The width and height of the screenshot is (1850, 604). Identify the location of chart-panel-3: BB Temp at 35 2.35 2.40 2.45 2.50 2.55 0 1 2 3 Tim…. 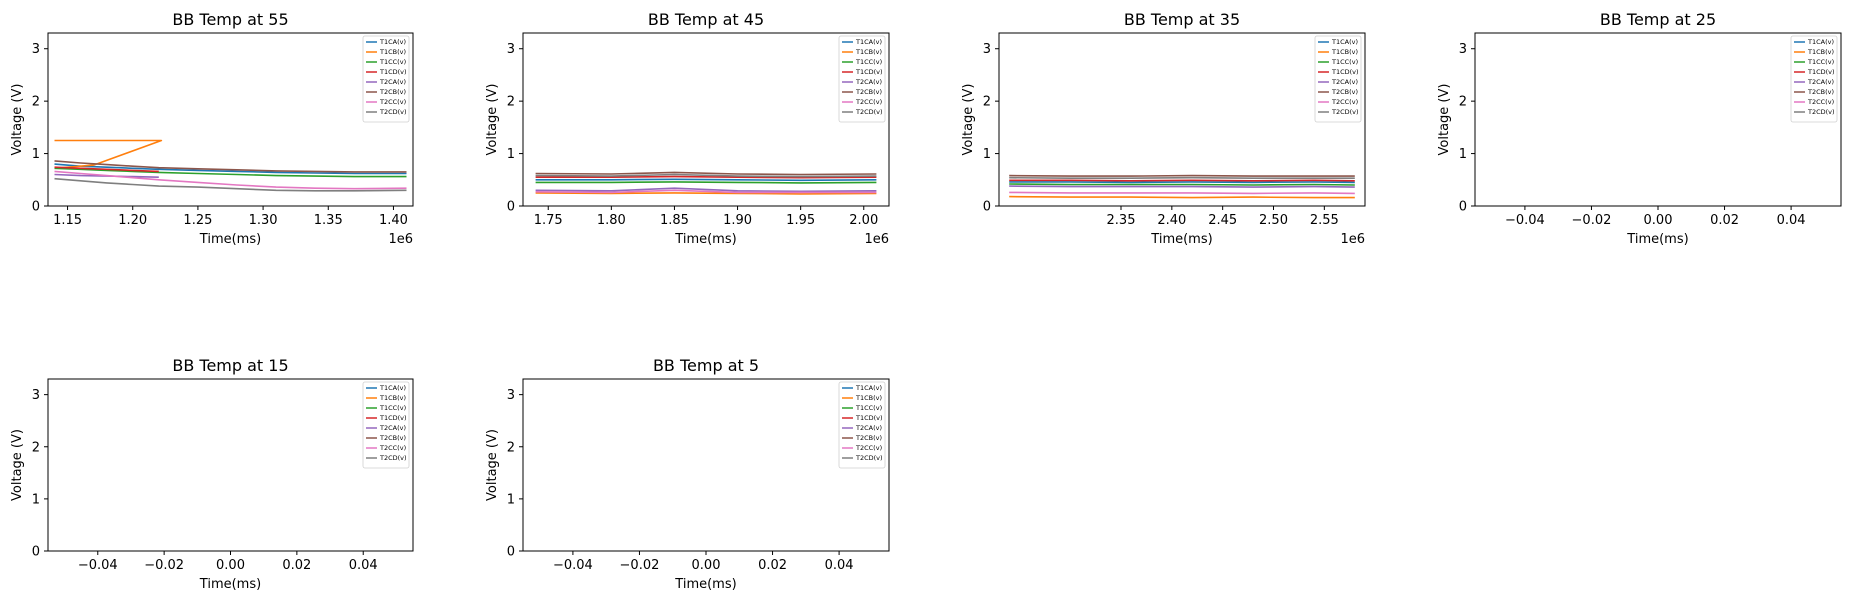
(1163, 128).